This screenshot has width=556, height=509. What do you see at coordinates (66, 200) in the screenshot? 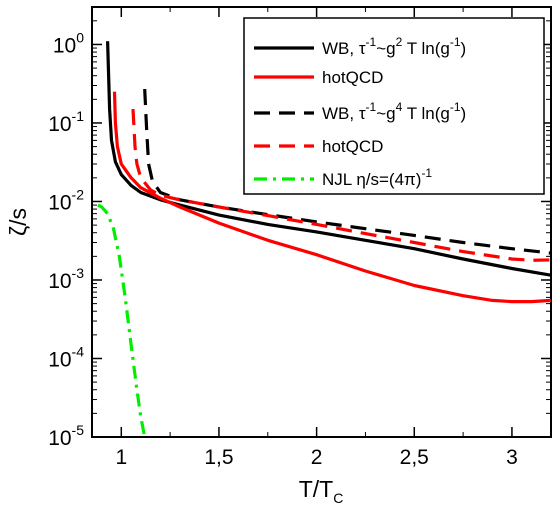
I see `y-tick-label-2: 10⁻²` at bounding box center [66, 200].